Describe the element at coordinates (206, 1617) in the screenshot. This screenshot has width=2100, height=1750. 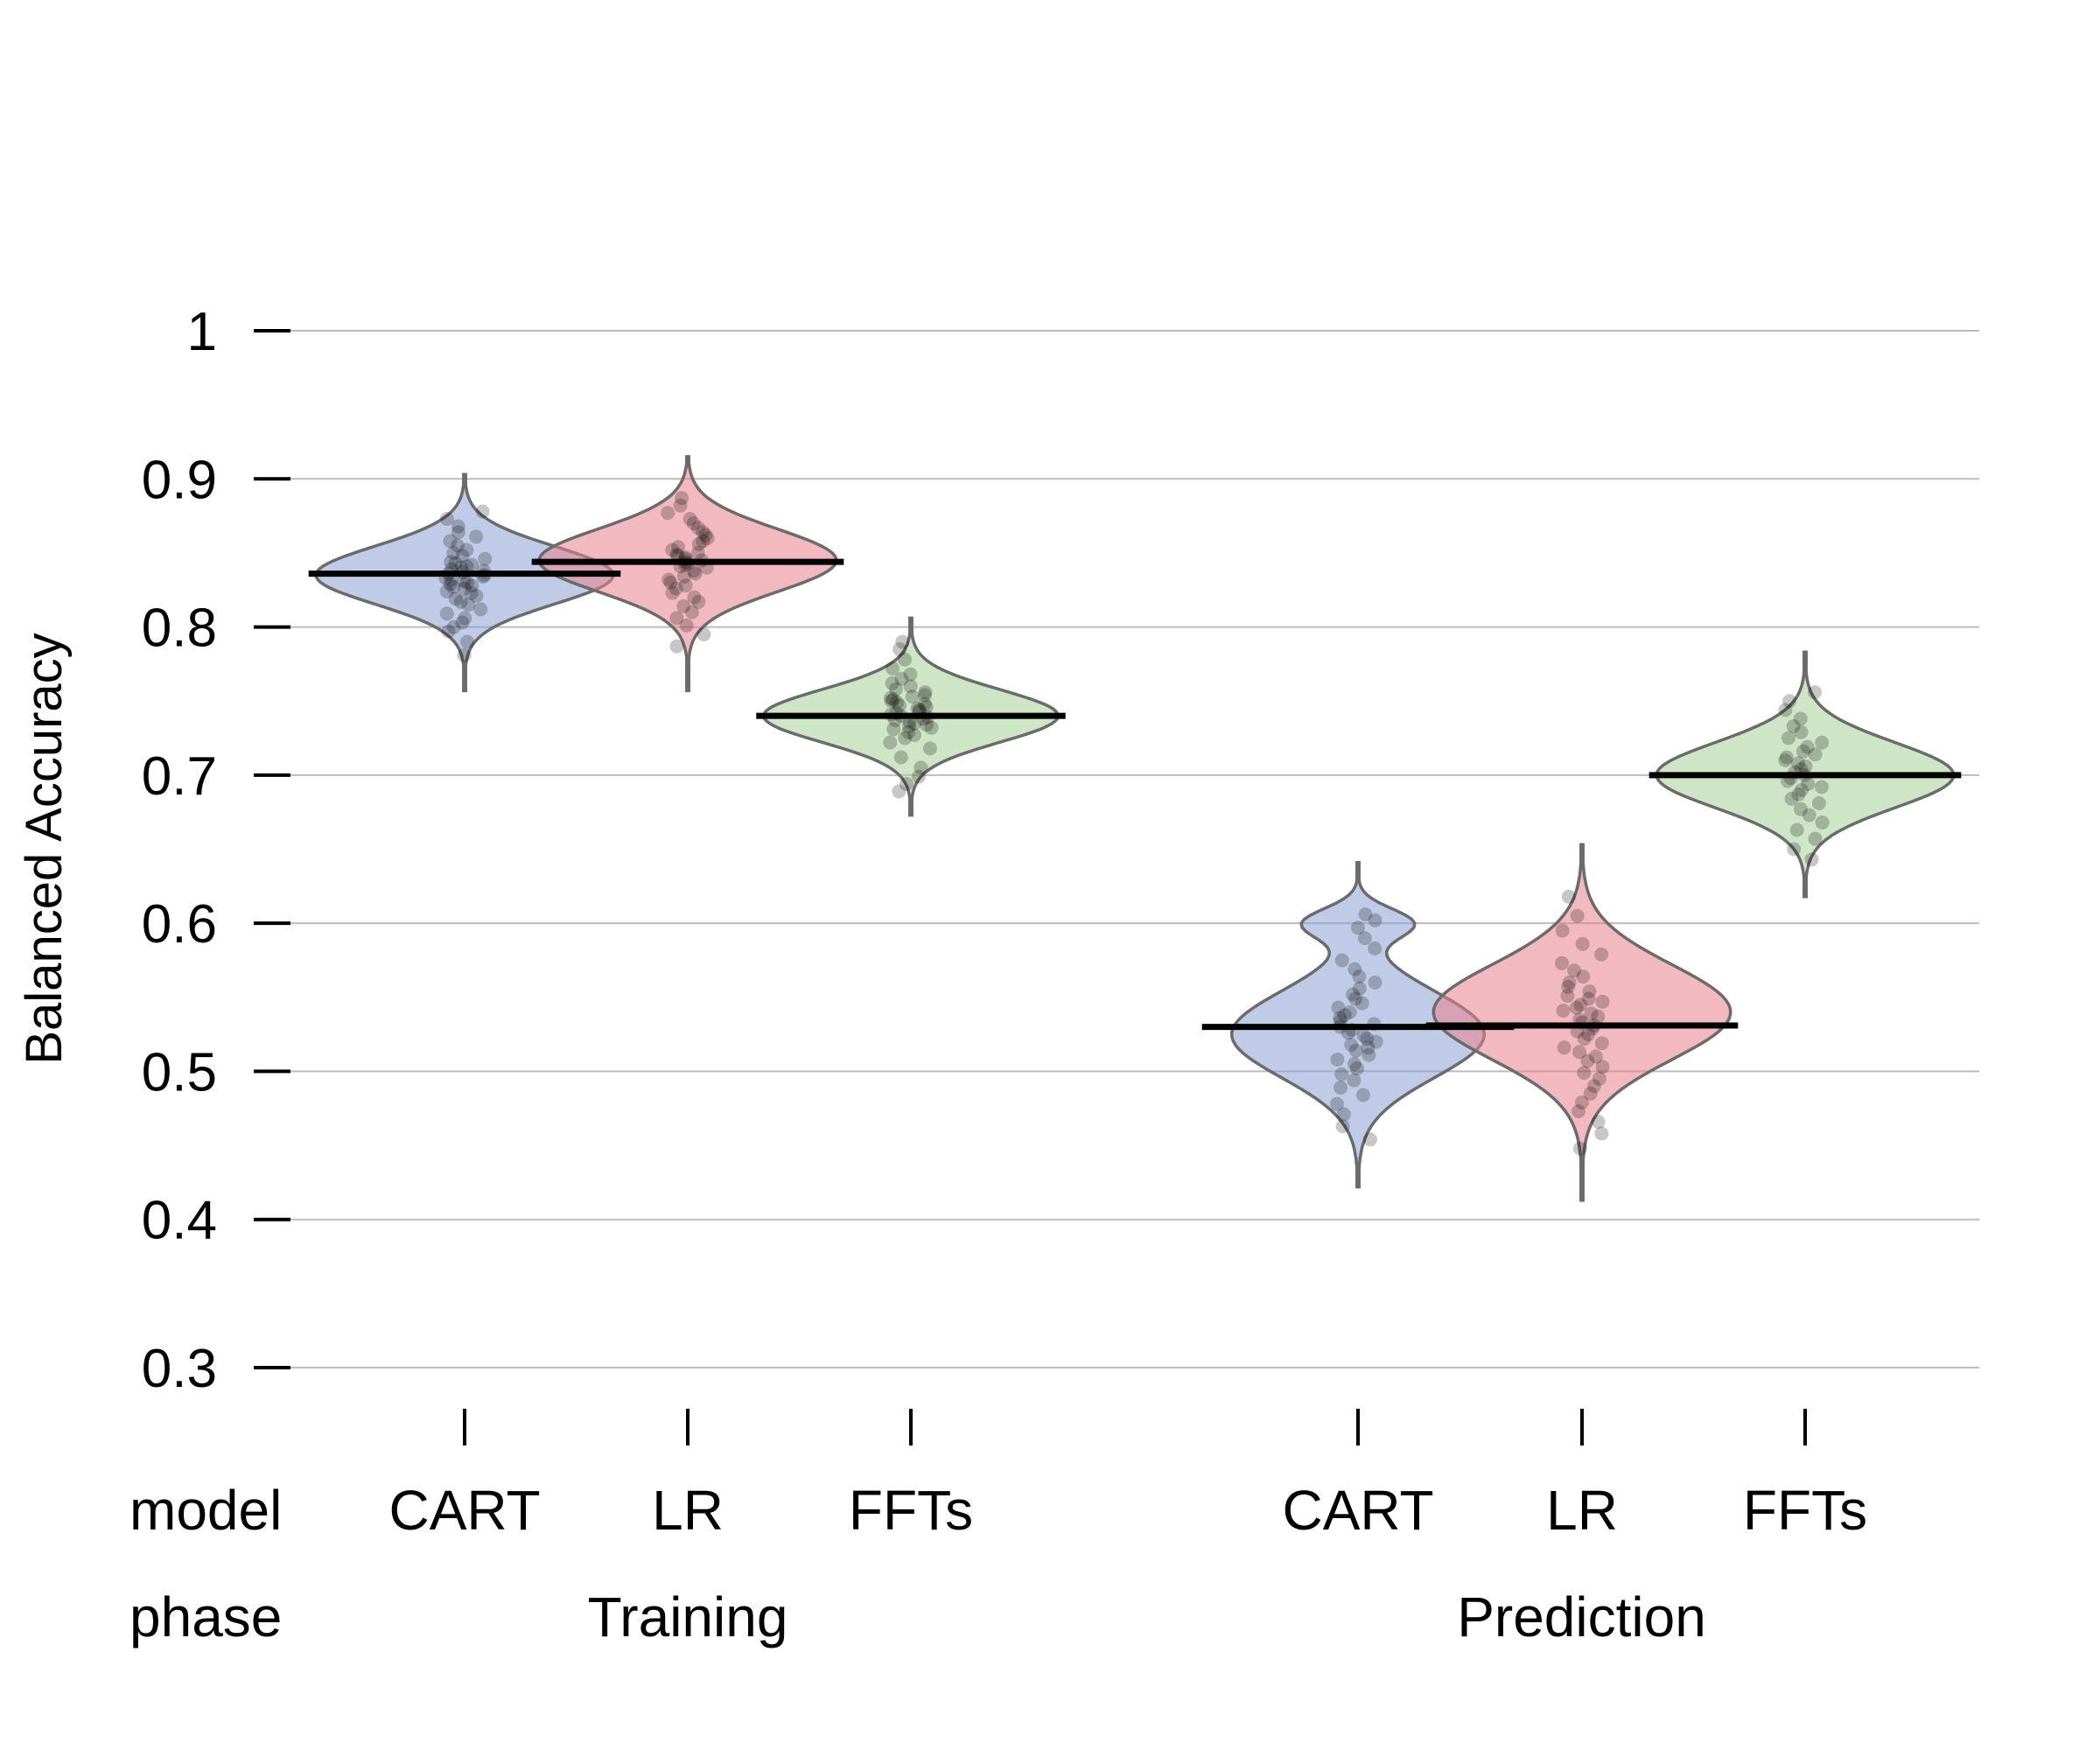
I see `phase-row-title: phase` at that location.